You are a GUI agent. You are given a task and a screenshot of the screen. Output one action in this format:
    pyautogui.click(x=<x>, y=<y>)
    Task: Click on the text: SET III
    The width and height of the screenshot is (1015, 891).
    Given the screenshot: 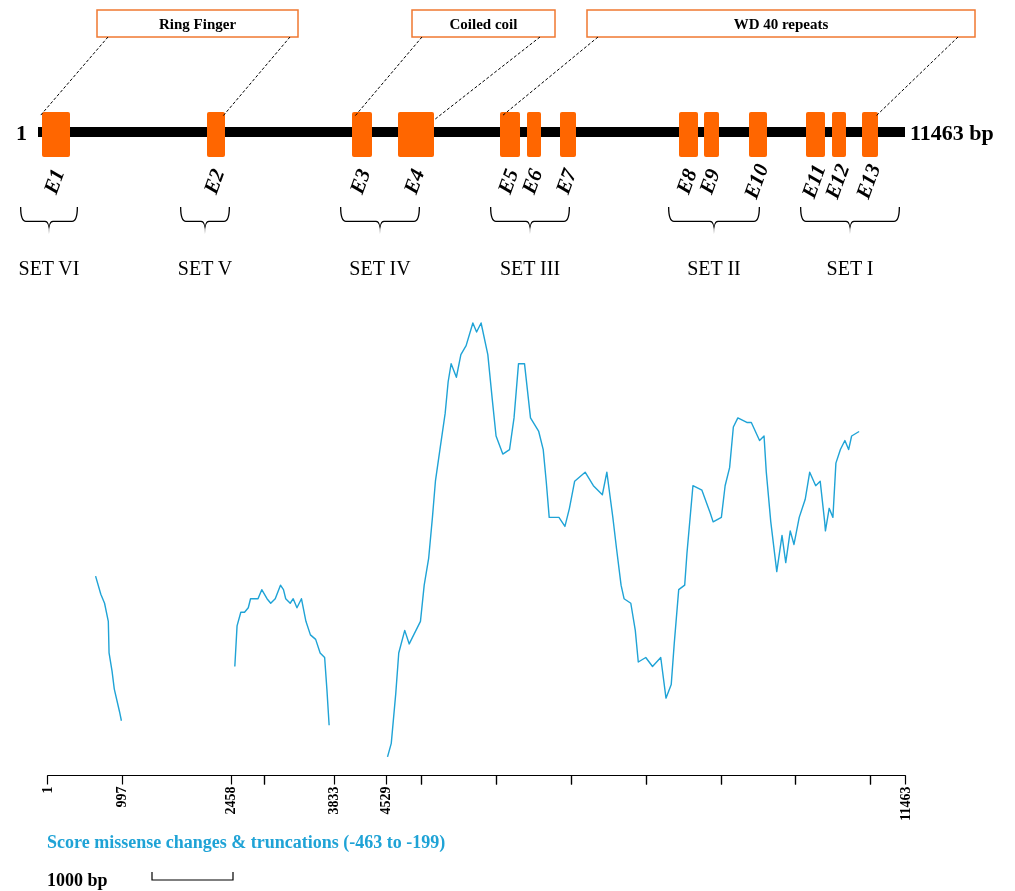 What is the action you would take?
    pyautogui.click(x=530, y=268)
    